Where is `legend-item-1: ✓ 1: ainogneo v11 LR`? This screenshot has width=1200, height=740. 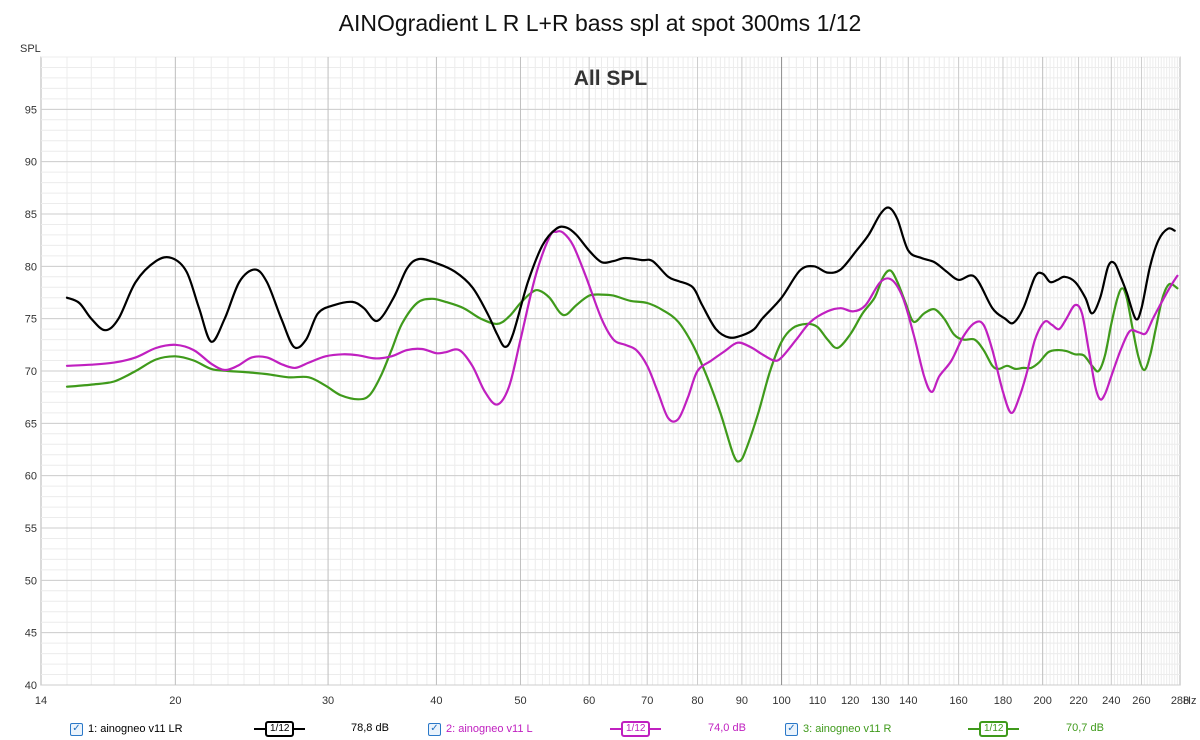 legend-item-1: ✓ 1: ainogneo v11 LR is located at coordinates (126, 729).